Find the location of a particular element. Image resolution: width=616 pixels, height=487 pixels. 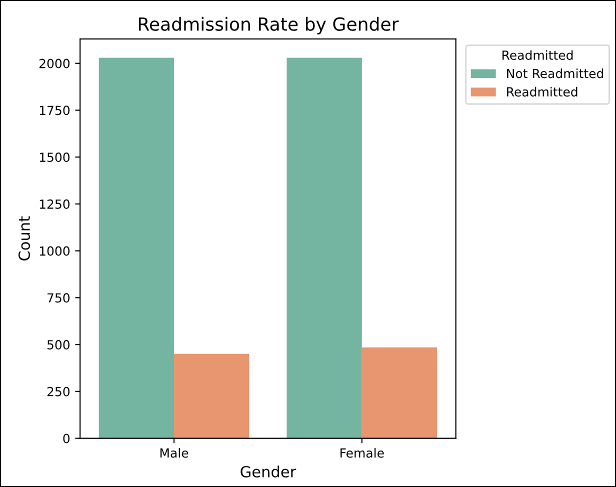

y-tick-label: 0 is located at coordinates (66, 439).